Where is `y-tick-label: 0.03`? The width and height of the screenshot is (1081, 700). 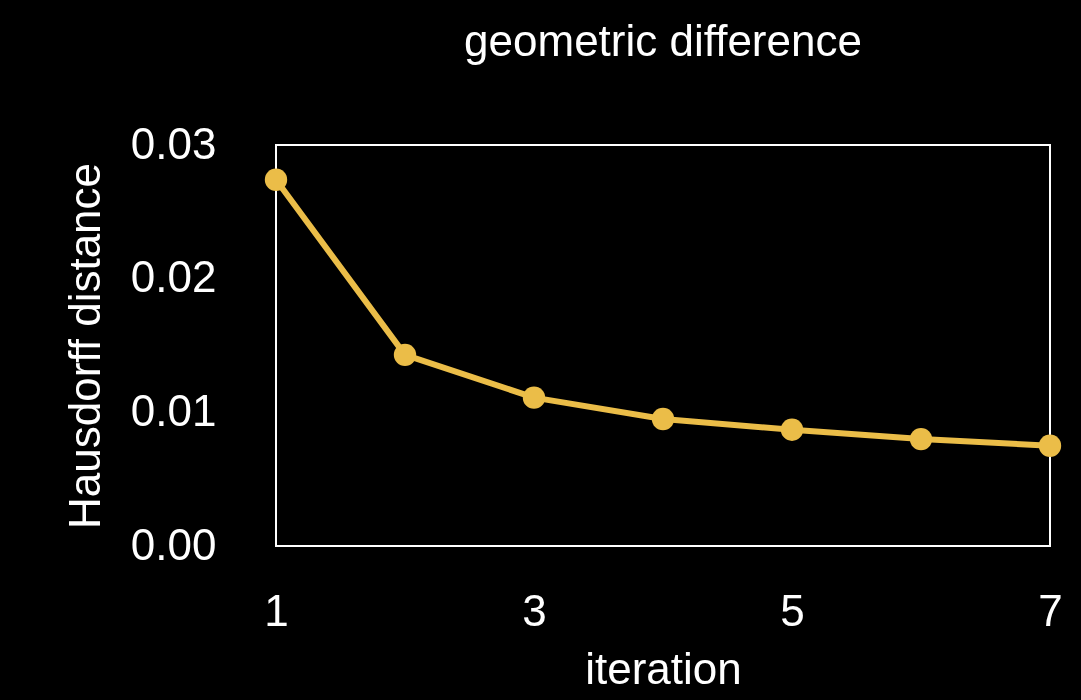 y-tick-label: 0.03 is located at coordinates (173, 143).